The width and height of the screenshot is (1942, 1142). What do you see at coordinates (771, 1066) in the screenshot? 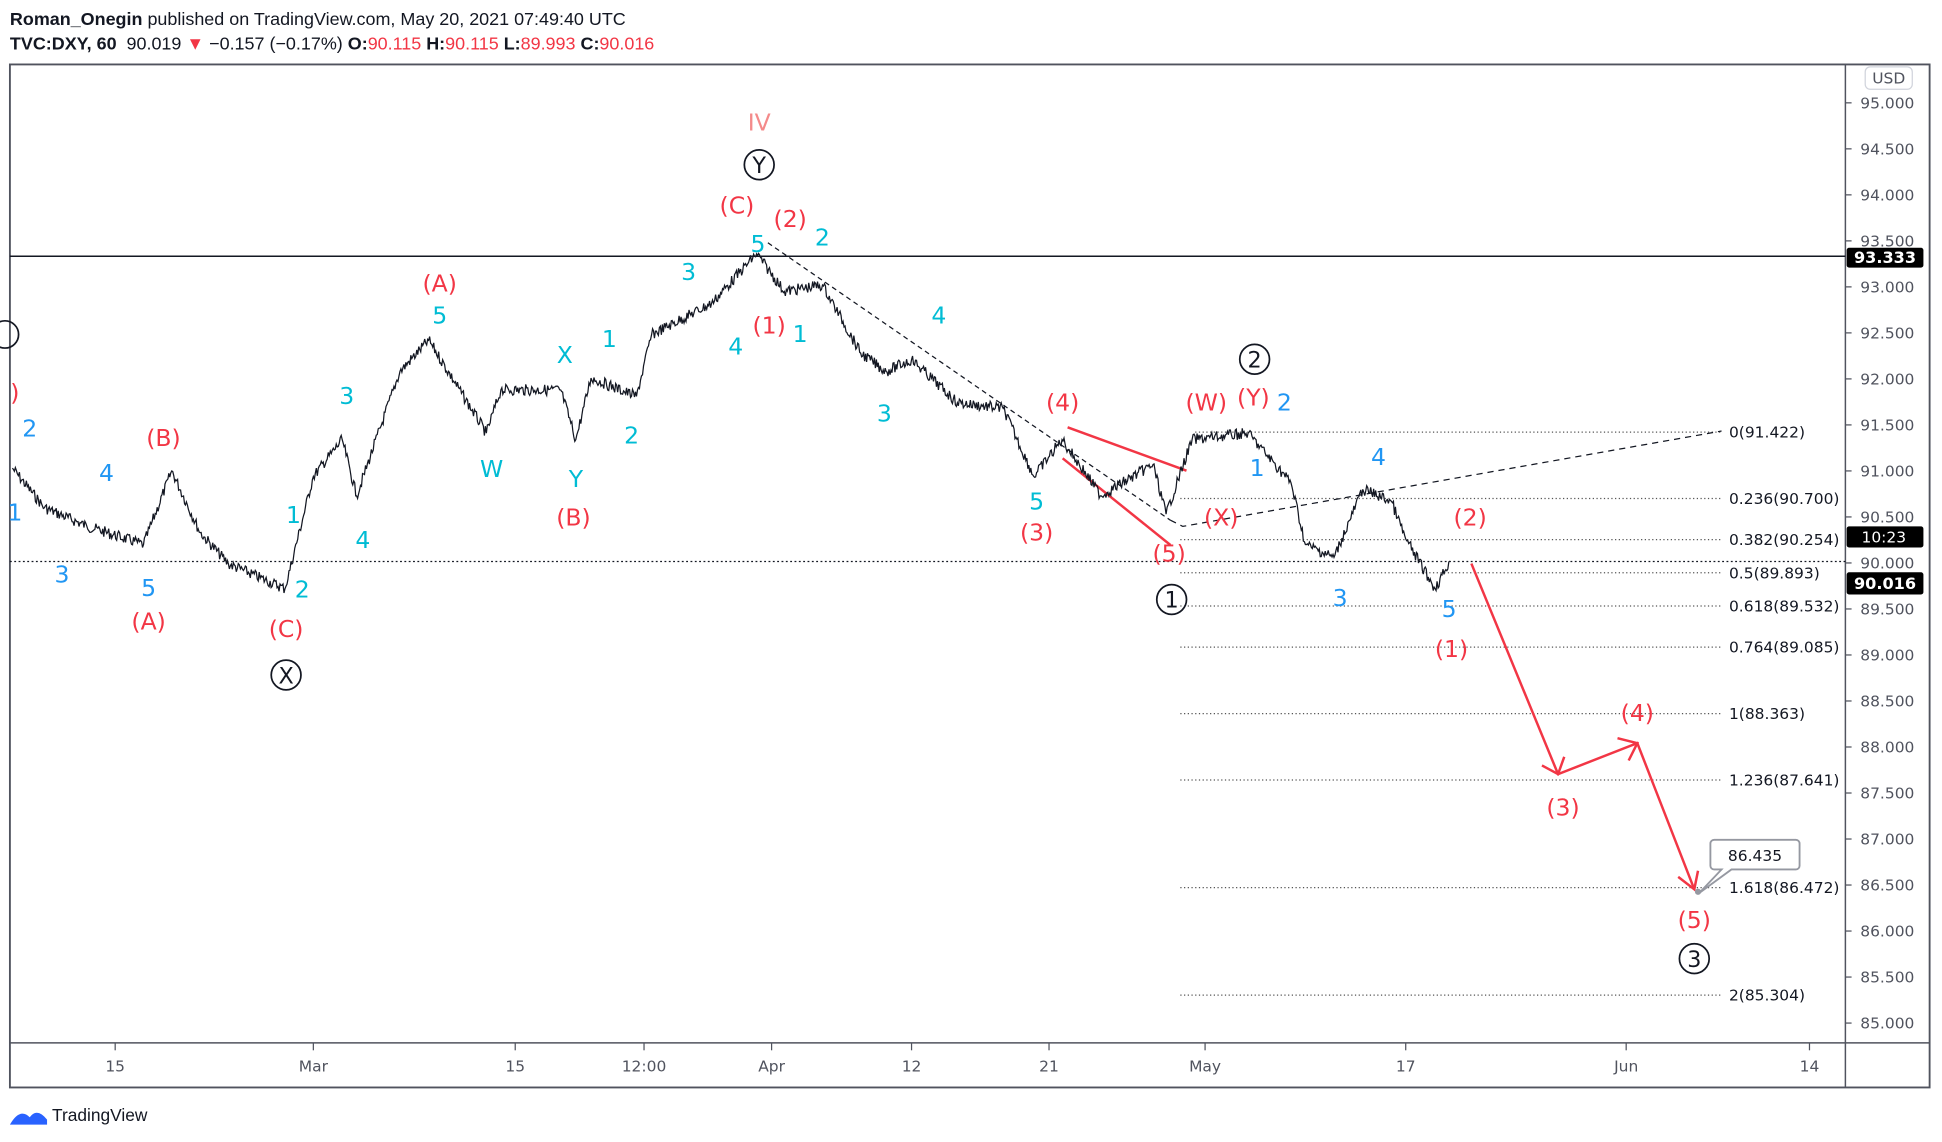
I see `time-tick-label: Apr` at bounding box center [771, 1066].